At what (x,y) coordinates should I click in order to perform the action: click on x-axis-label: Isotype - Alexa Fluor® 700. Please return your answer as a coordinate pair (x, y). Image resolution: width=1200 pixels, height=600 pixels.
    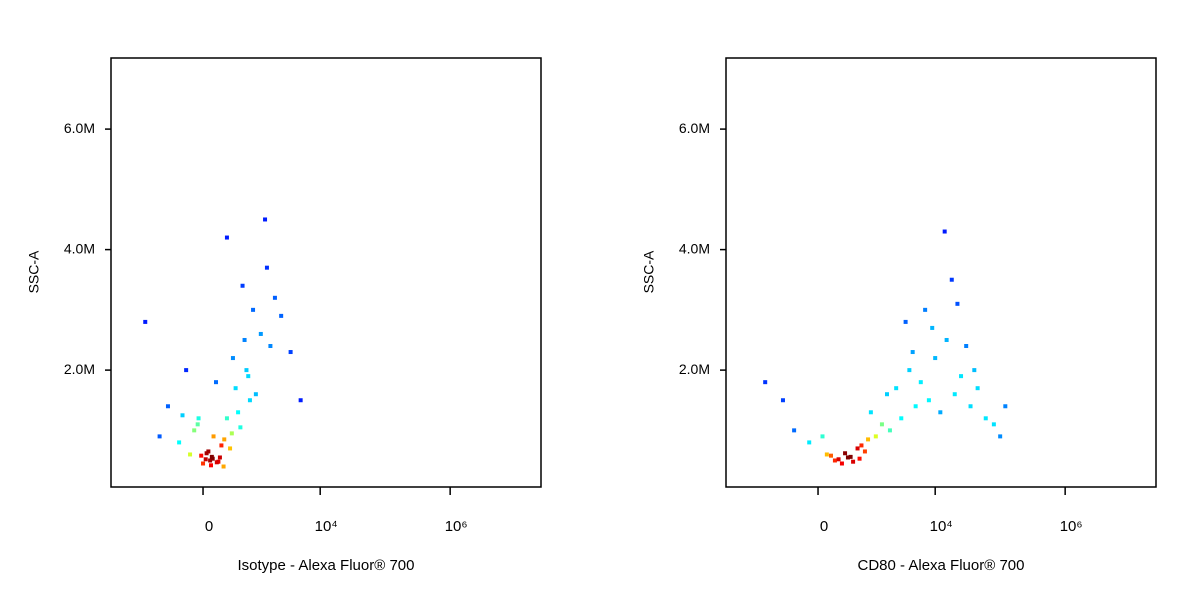
    Looking at the image, I should click on (326, 565).